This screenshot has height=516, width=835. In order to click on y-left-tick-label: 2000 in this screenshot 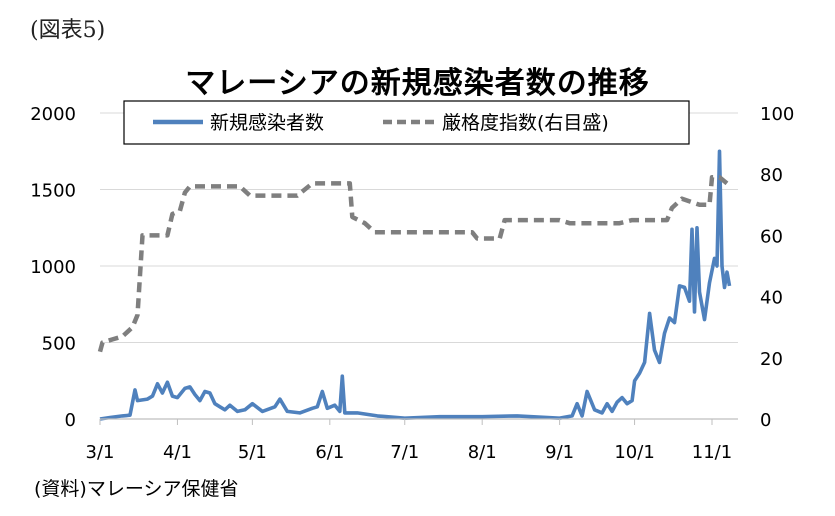, I will do `click(53, 114)`.